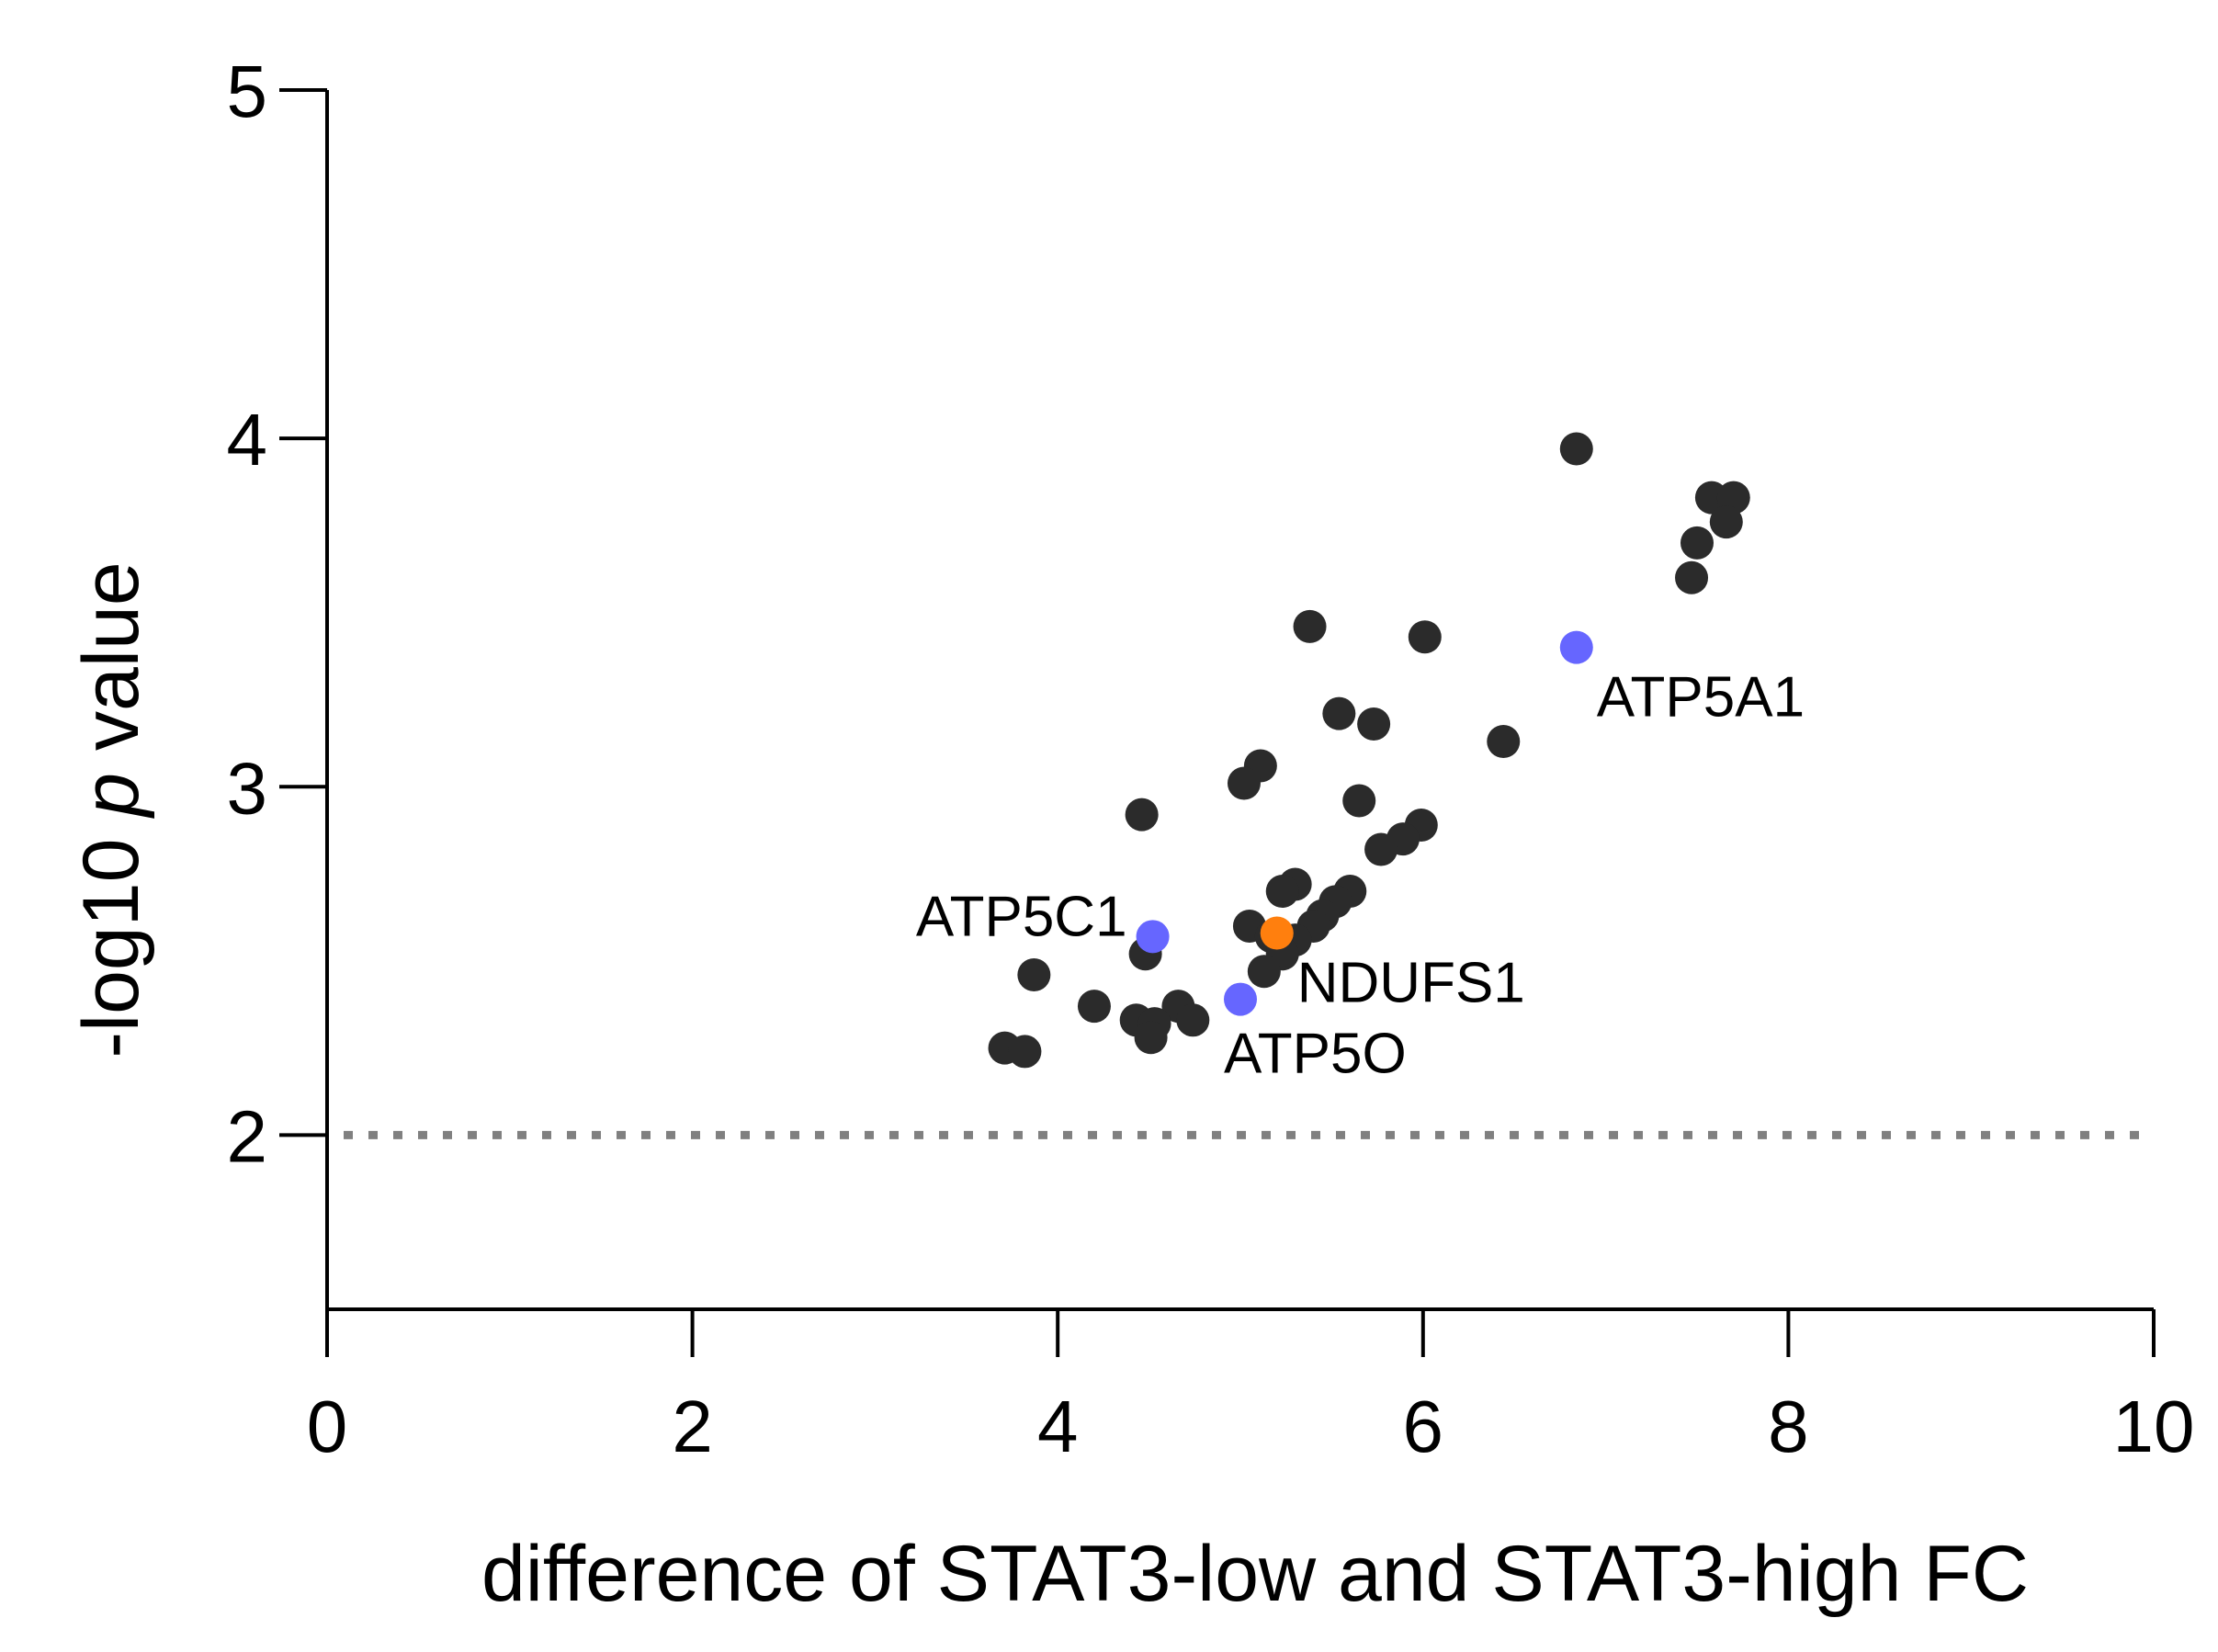 The width and height of the screenshot is (2218, 1652). What do you see at coordinates (247, 91) in the screenshot?
I see `y-tick-label-5: 5` at bounding box center [247, 91].